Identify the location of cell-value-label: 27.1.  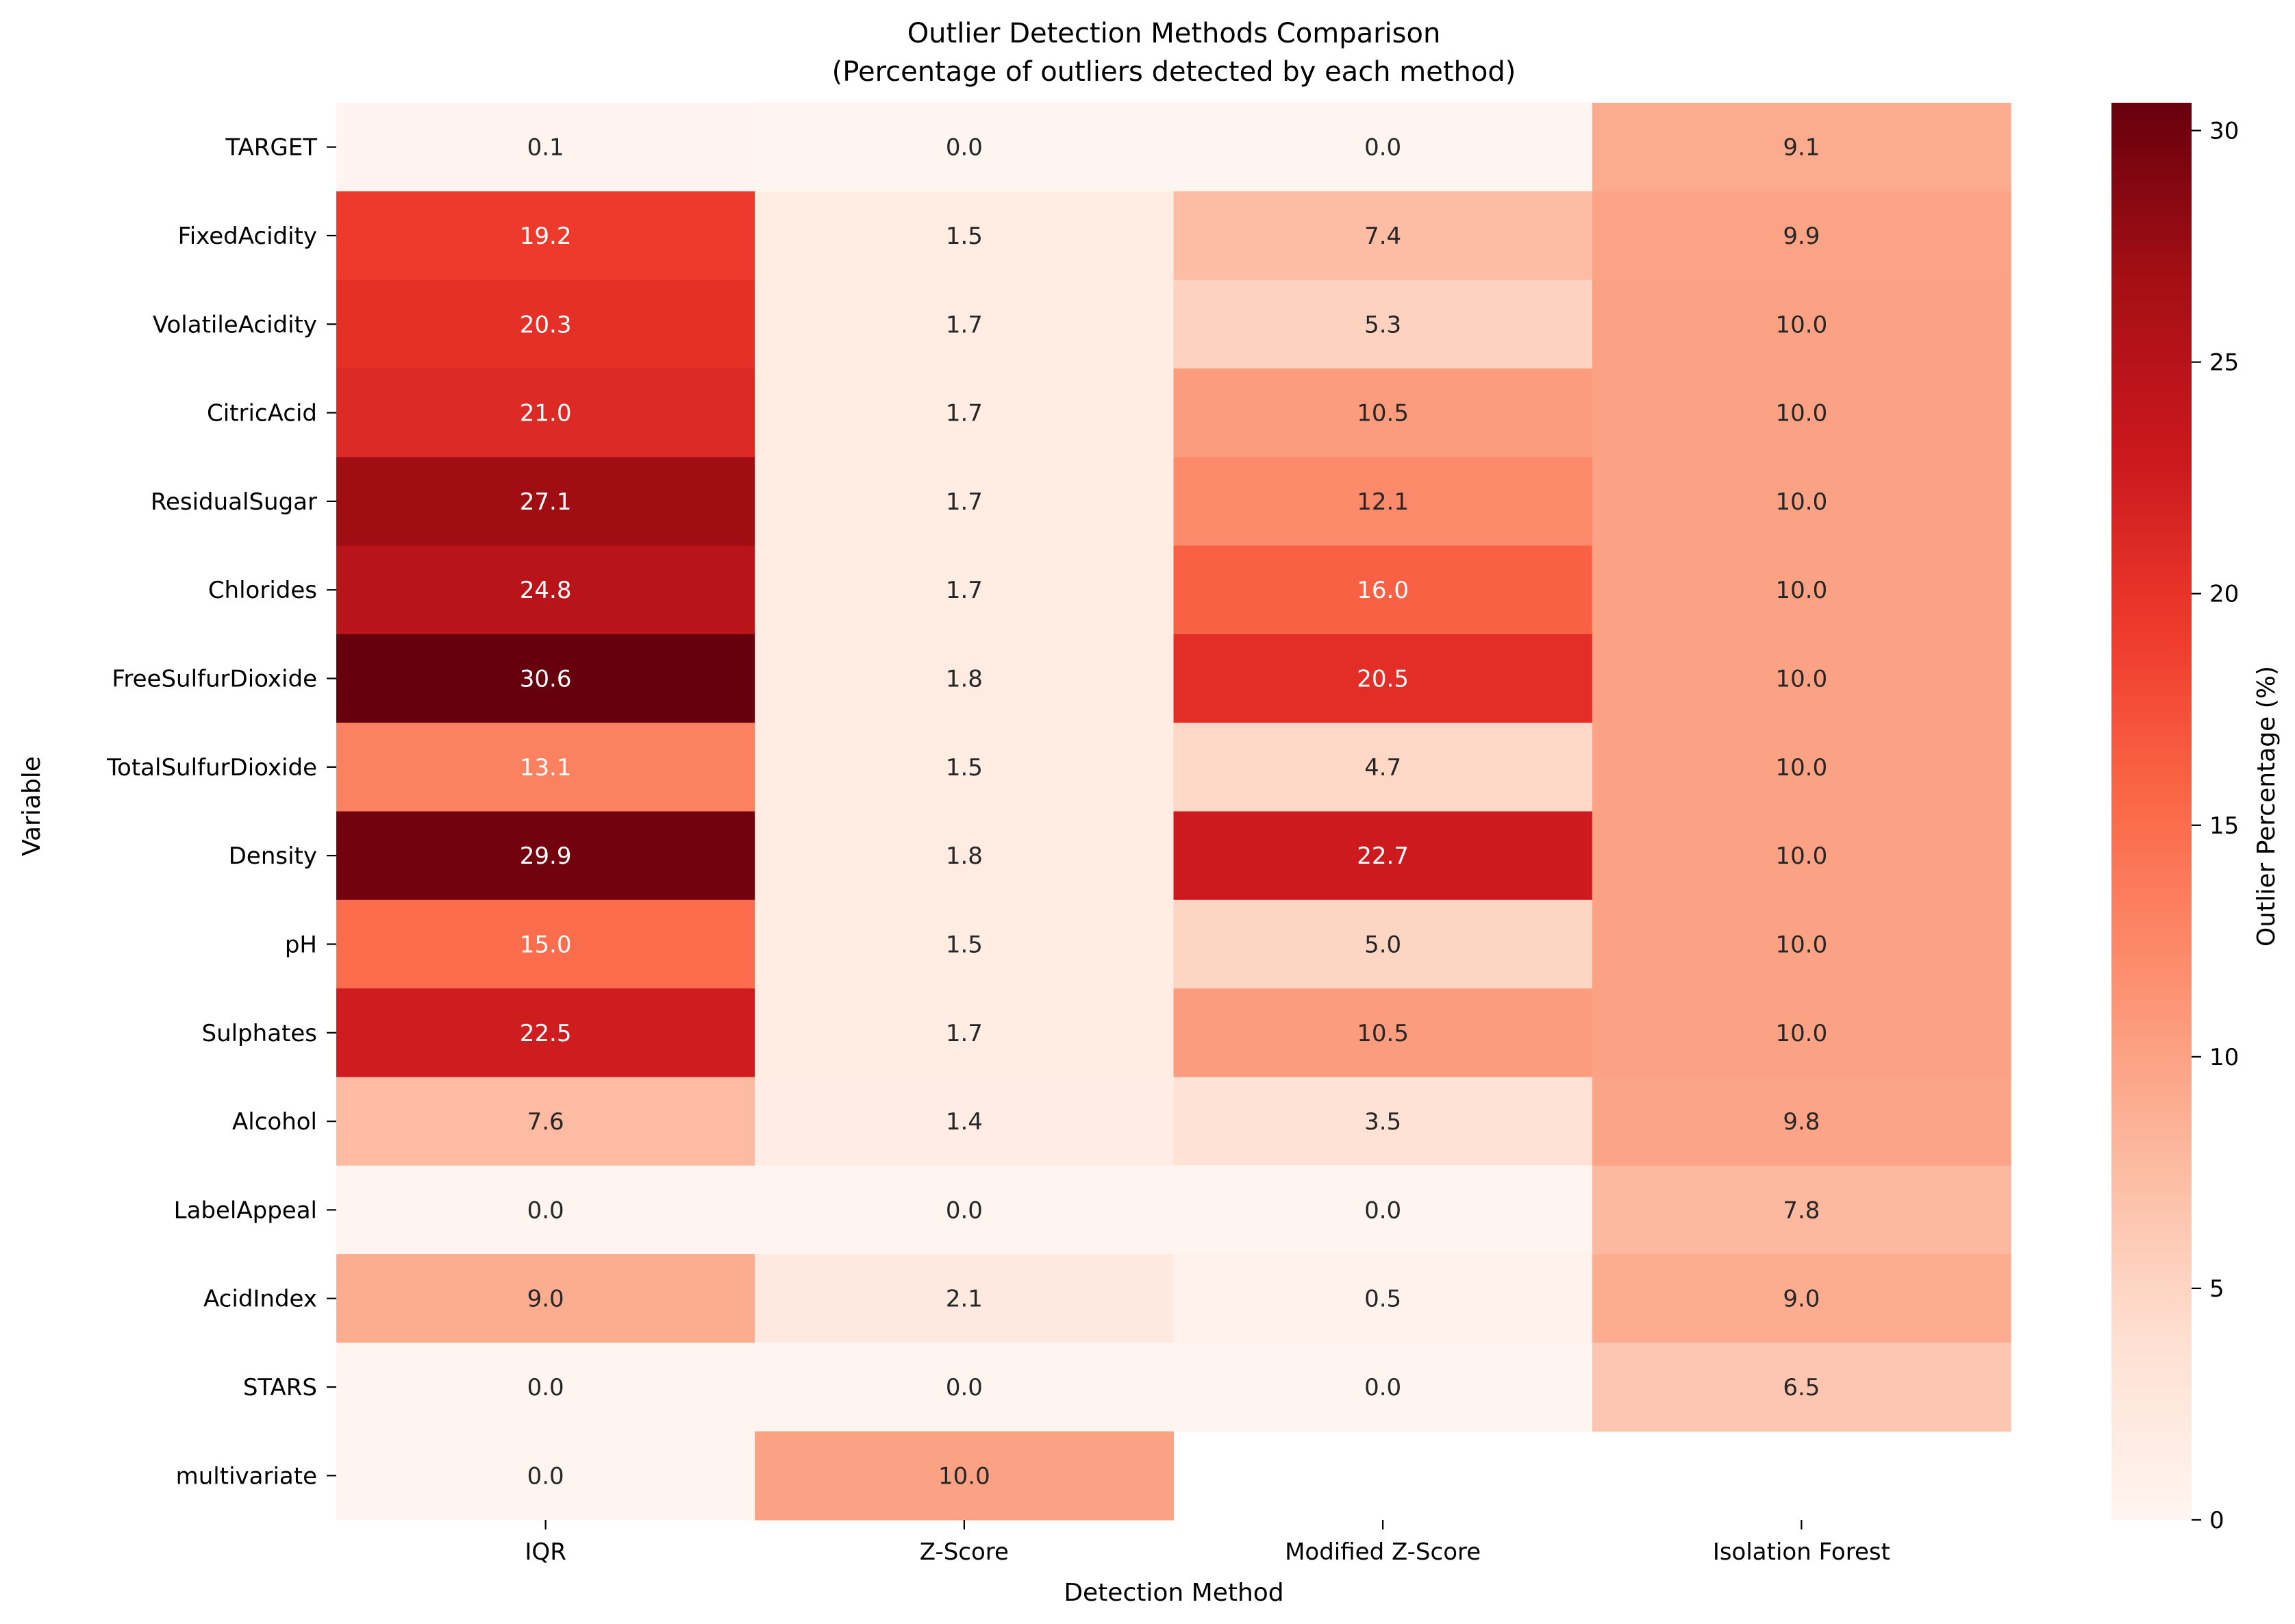
(546, 502).